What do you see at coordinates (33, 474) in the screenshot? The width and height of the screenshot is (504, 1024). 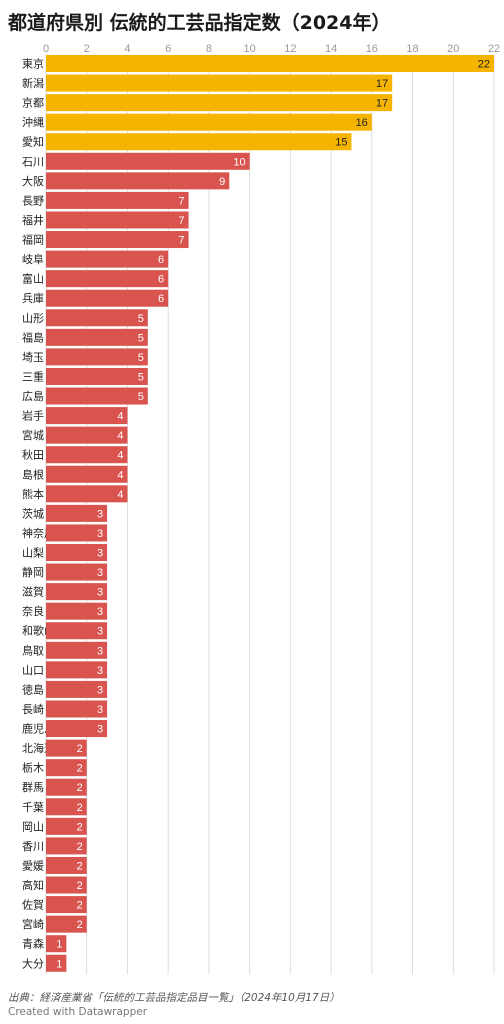 I see `category-label: 島根` at bounding box center [33, 474].